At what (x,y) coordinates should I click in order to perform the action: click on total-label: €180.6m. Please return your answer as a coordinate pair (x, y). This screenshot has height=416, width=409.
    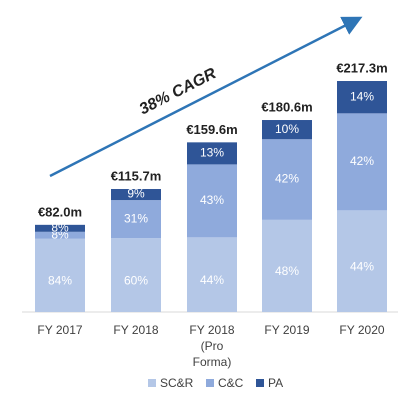
    Looking at the image, I should click on (286, 106).